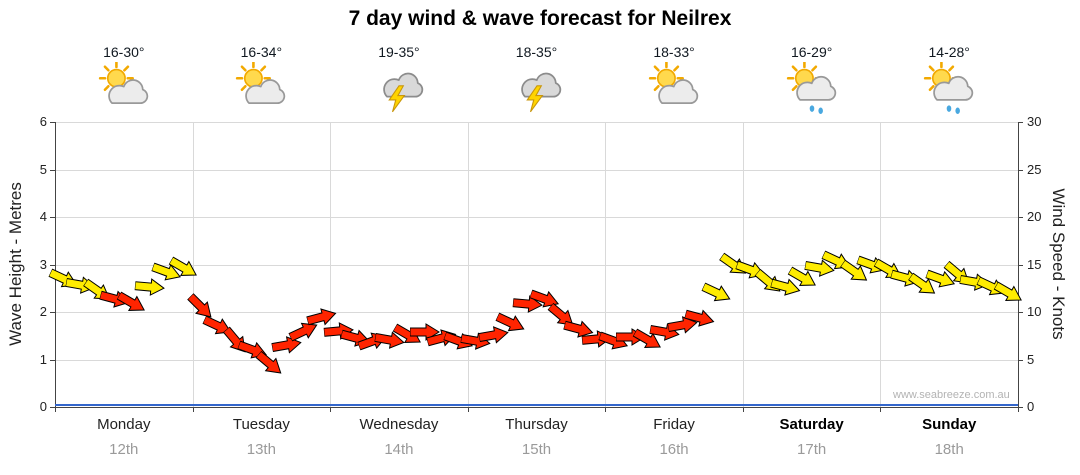 Image resolution: width=1080 pixels, height=475 pixels. I want to click on date-label: 12th, so click(124, 449).